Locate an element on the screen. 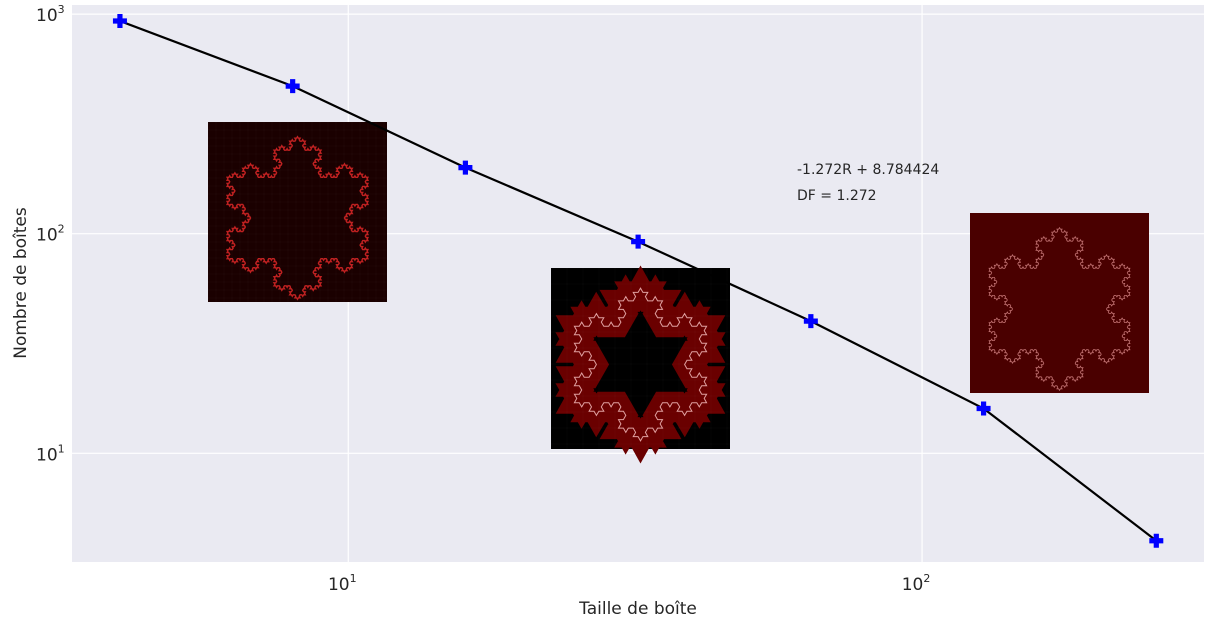 The width and height of the screenshot is (1207, 623). fractal-dimension-annotation: DF = 1.272 is located at coordinates (837, 196).